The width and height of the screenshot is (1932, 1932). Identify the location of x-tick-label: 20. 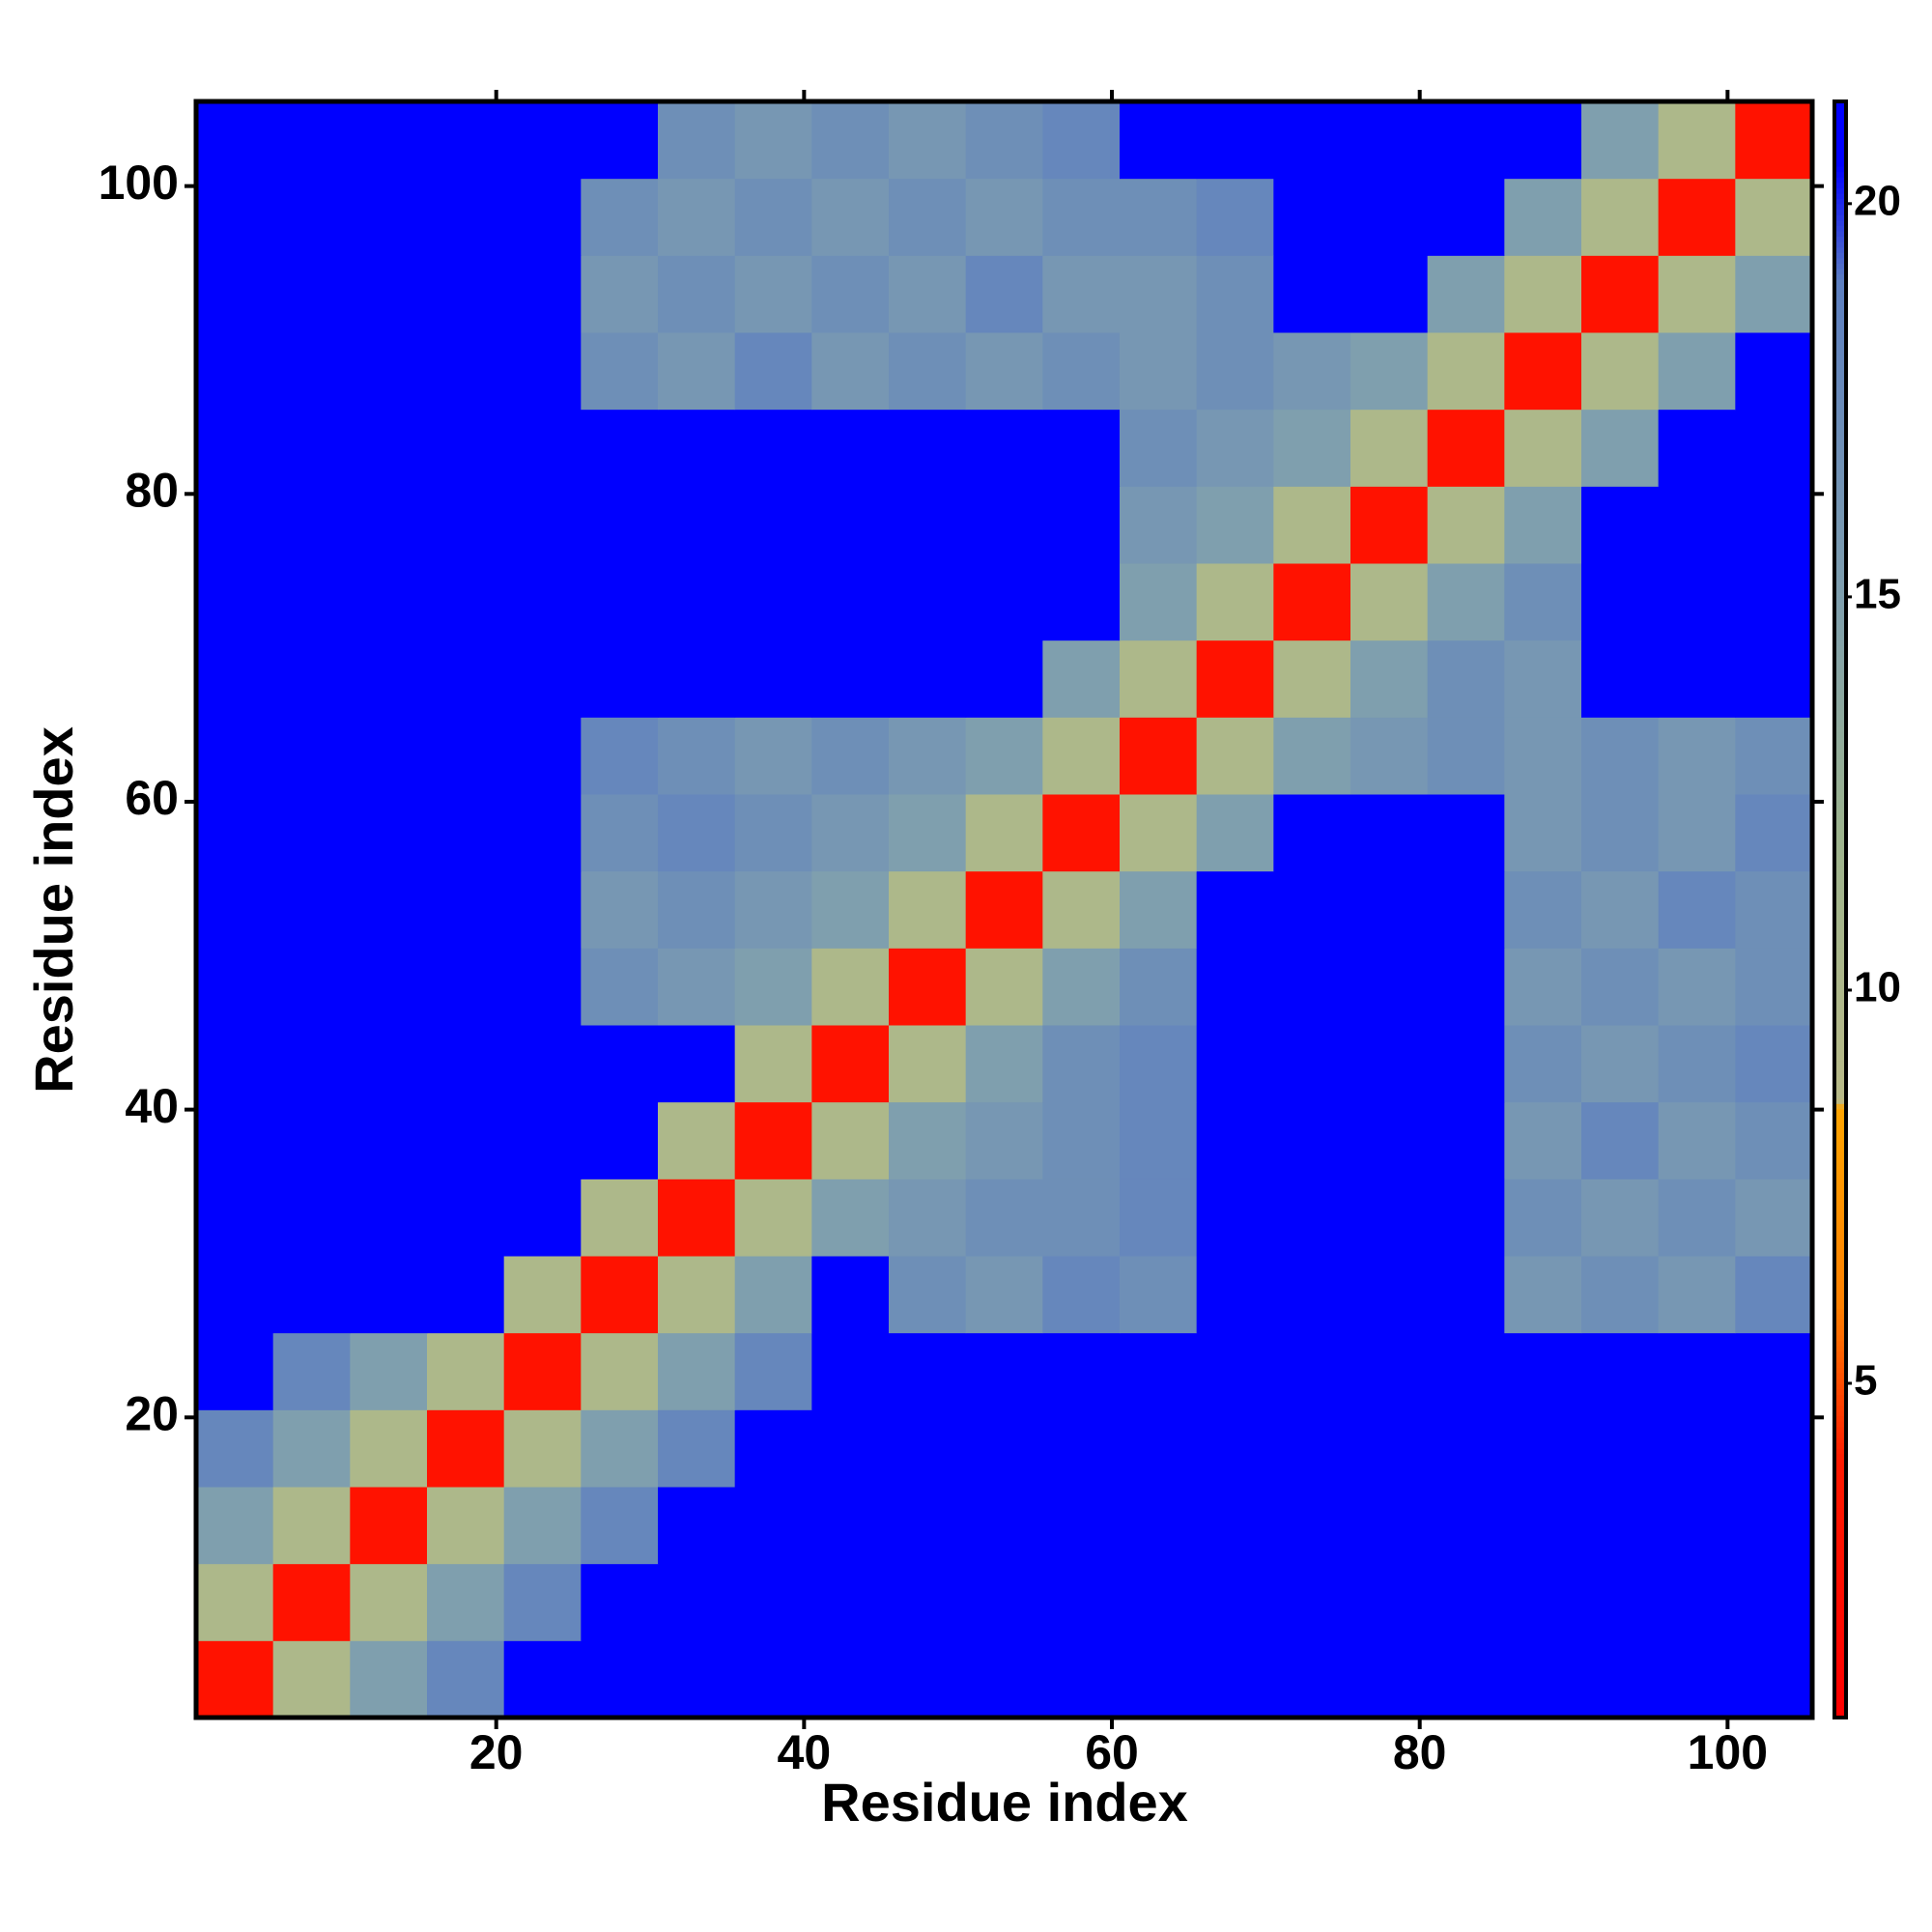
(497, 1752).